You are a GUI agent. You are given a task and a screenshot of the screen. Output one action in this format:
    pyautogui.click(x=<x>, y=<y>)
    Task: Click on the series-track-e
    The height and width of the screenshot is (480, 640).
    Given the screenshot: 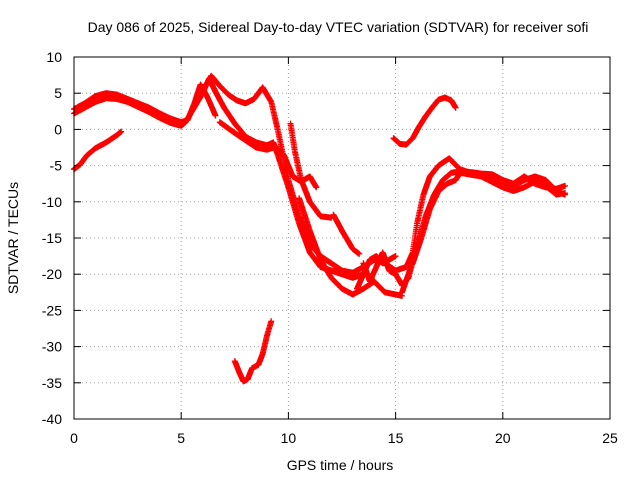 What is the action you would take?
    pyautogui.click(x=268, y=155)
    